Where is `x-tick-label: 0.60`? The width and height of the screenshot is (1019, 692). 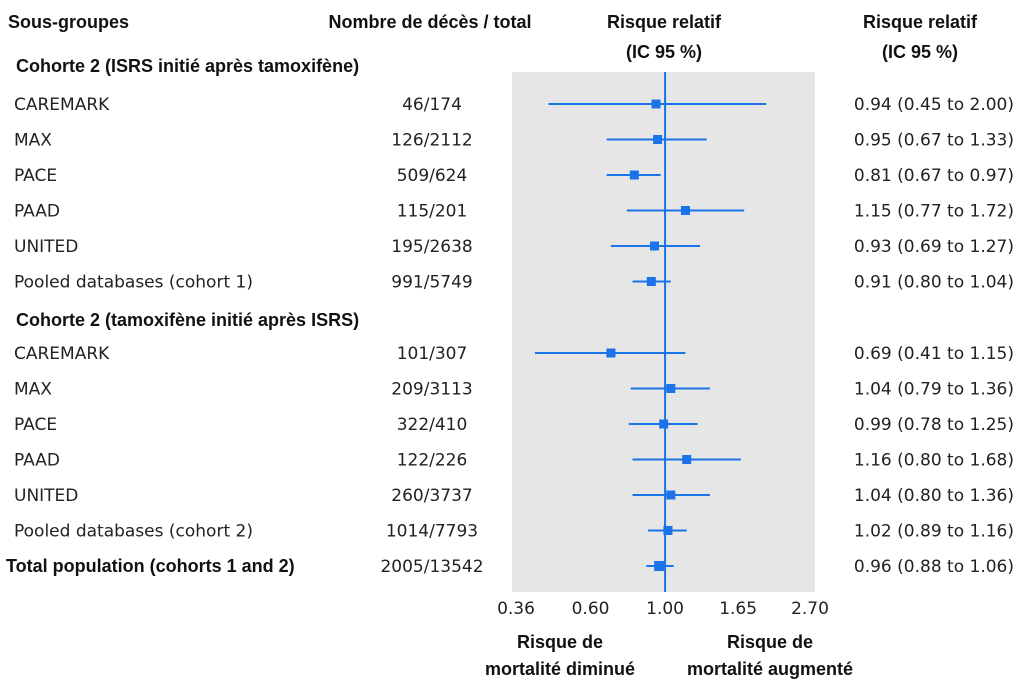
x-tick-label: 0.60 is located at coordinates (591, 609).